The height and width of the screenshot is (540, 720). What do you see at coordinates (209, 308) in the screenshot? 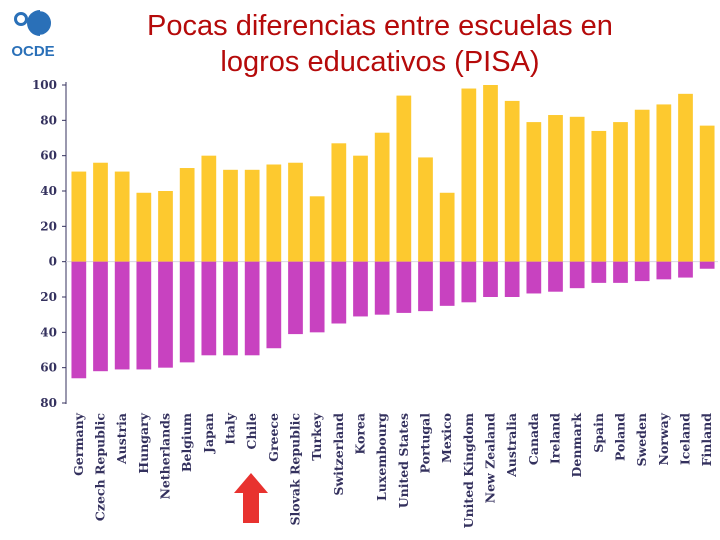
I see `bar-negative-japan` at bounding box center [209, 308].